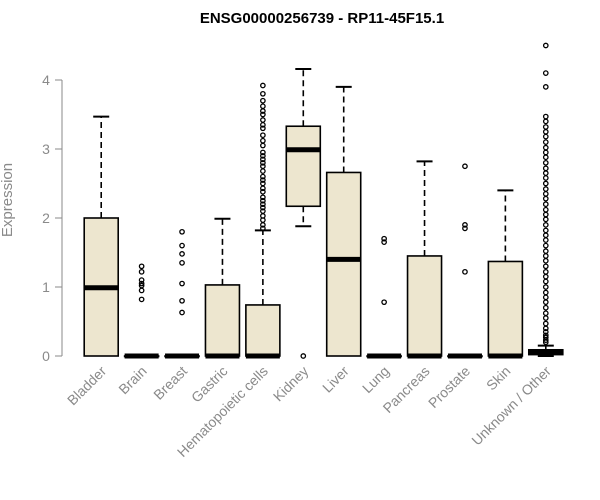 This screenshot has height=500, width=600. Describe the element at coordinates (424, 306) in the screenshot. I see `box-pancreas` at that location.